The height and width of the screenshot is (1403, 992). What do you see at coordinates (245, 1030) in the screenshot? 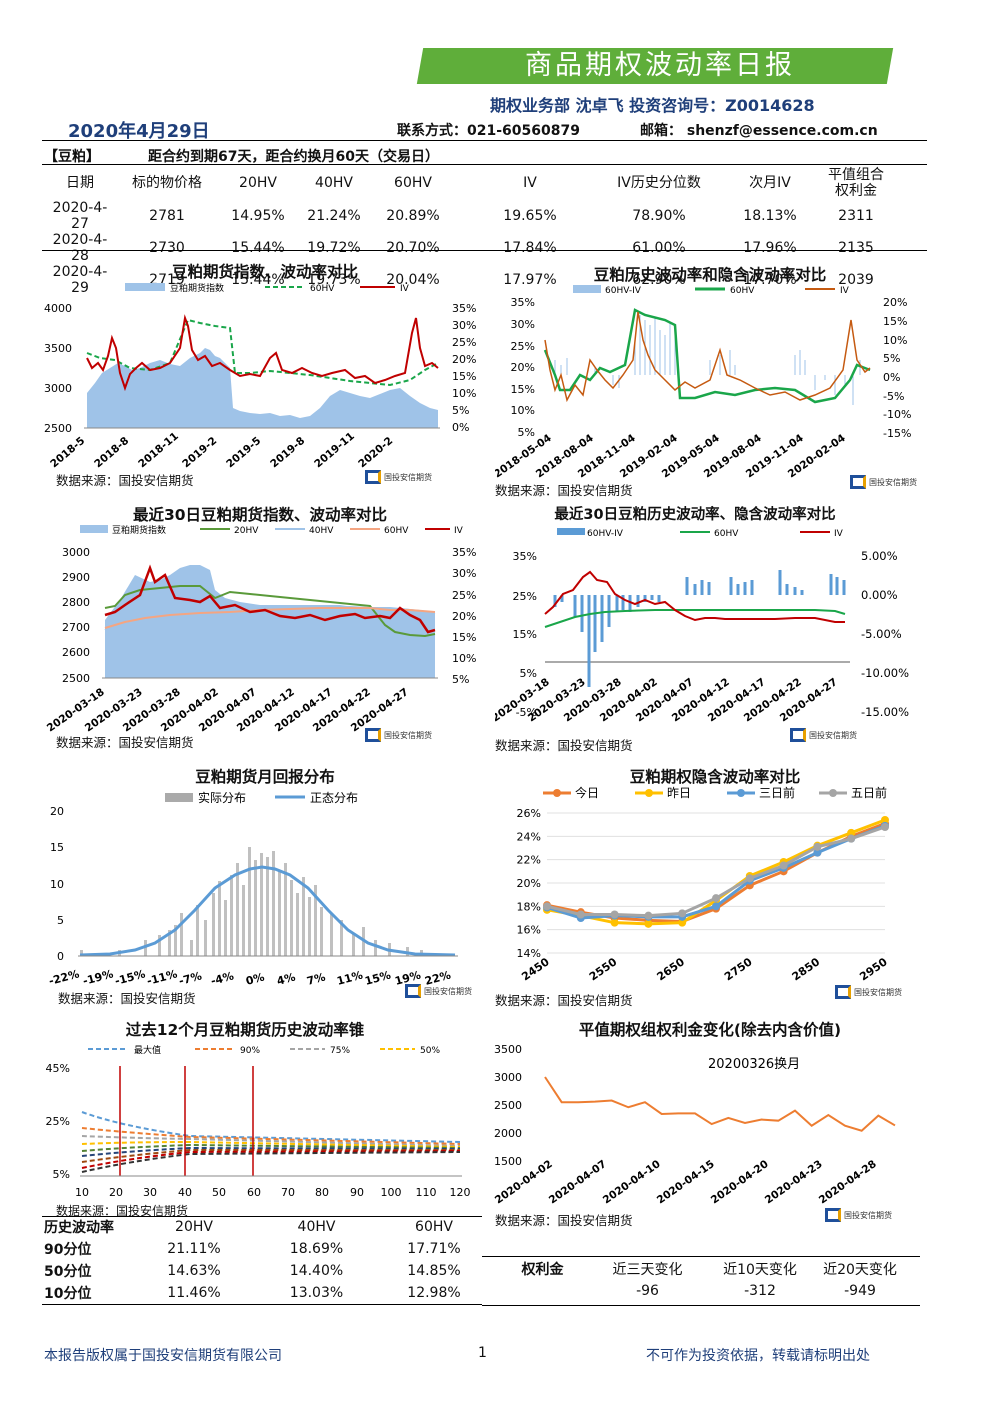
I see `chart7-title: 过去12个月豆粕期货历史波动率锥` at bounding box center [245, 1030].